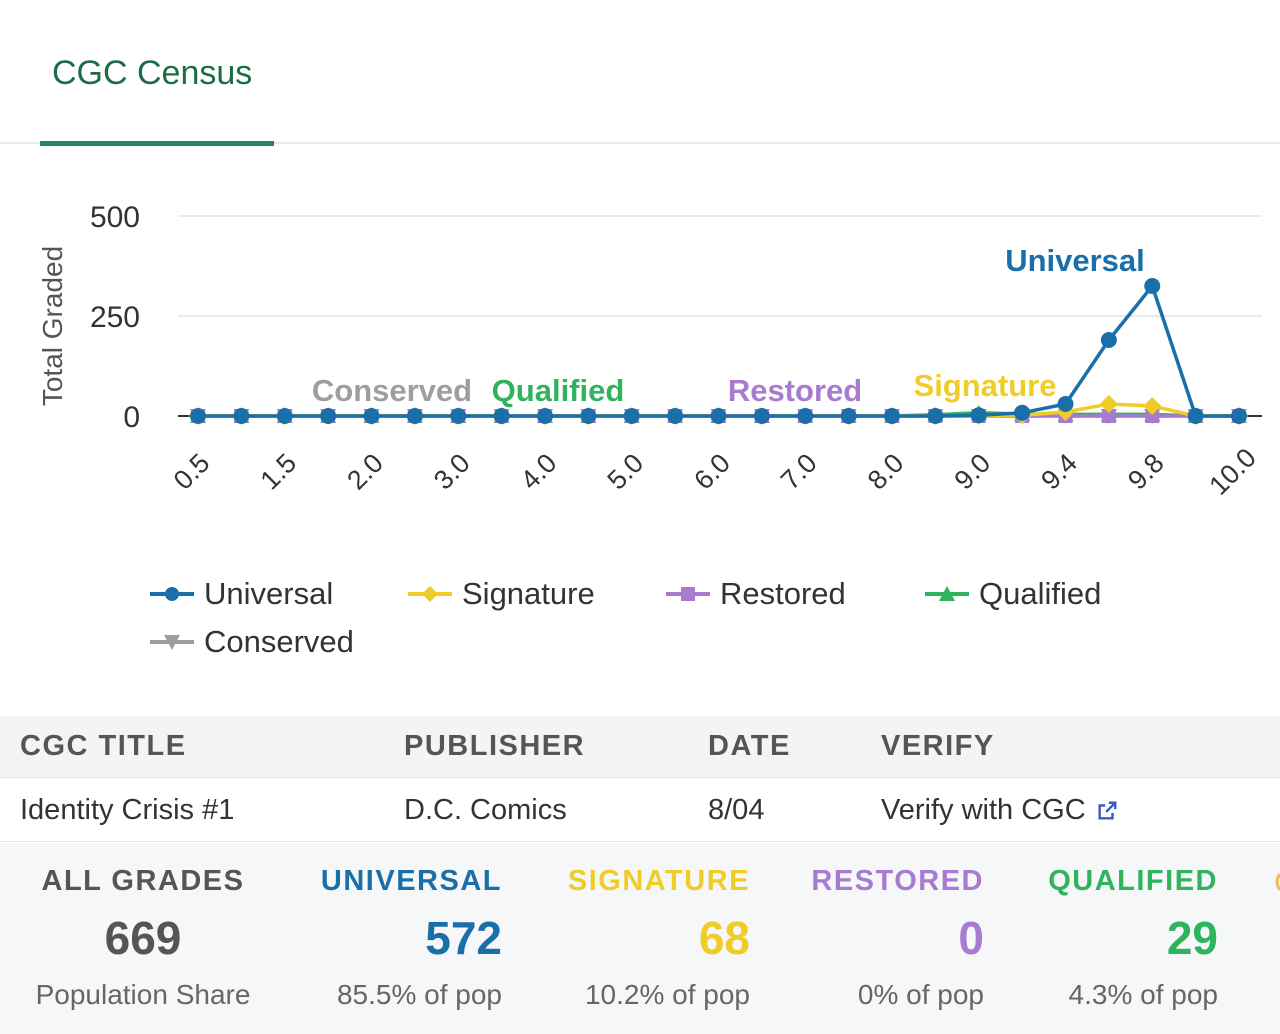  What do you see at coordinates (279, 641) in the screenshot?
I see `legend-label: Conserved` at bounding box center [279, 641].